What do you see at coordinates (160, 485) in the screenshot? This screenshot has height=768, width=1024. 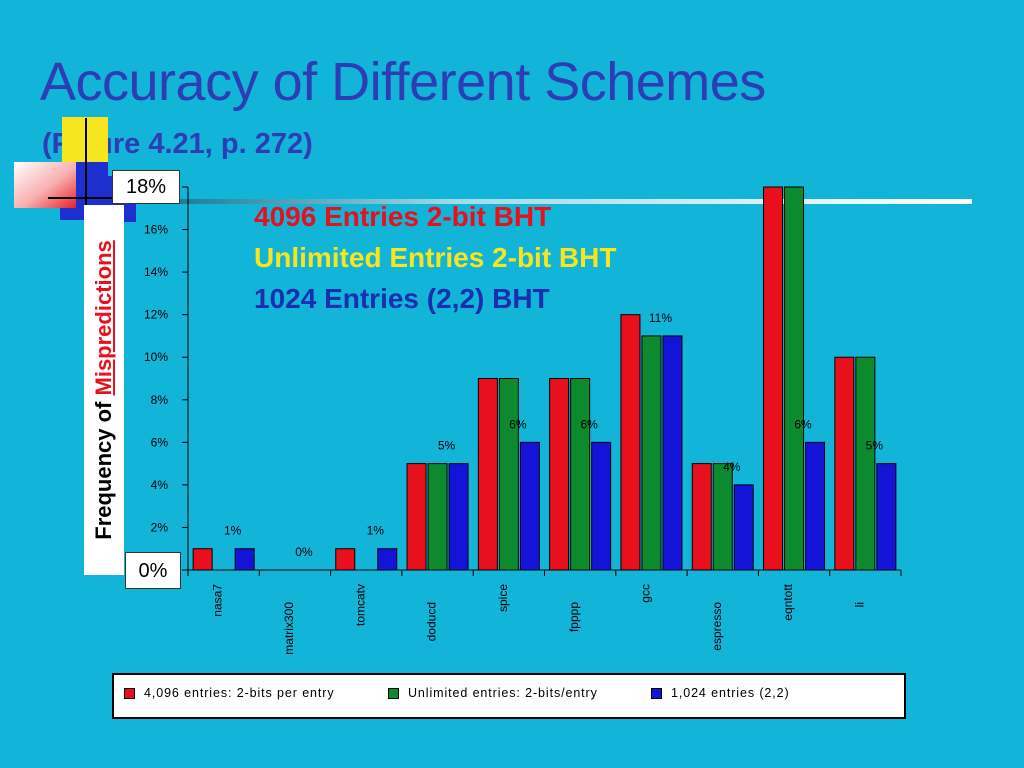 I see `y-tick-label: 4%` at bounding box center [160, 485].